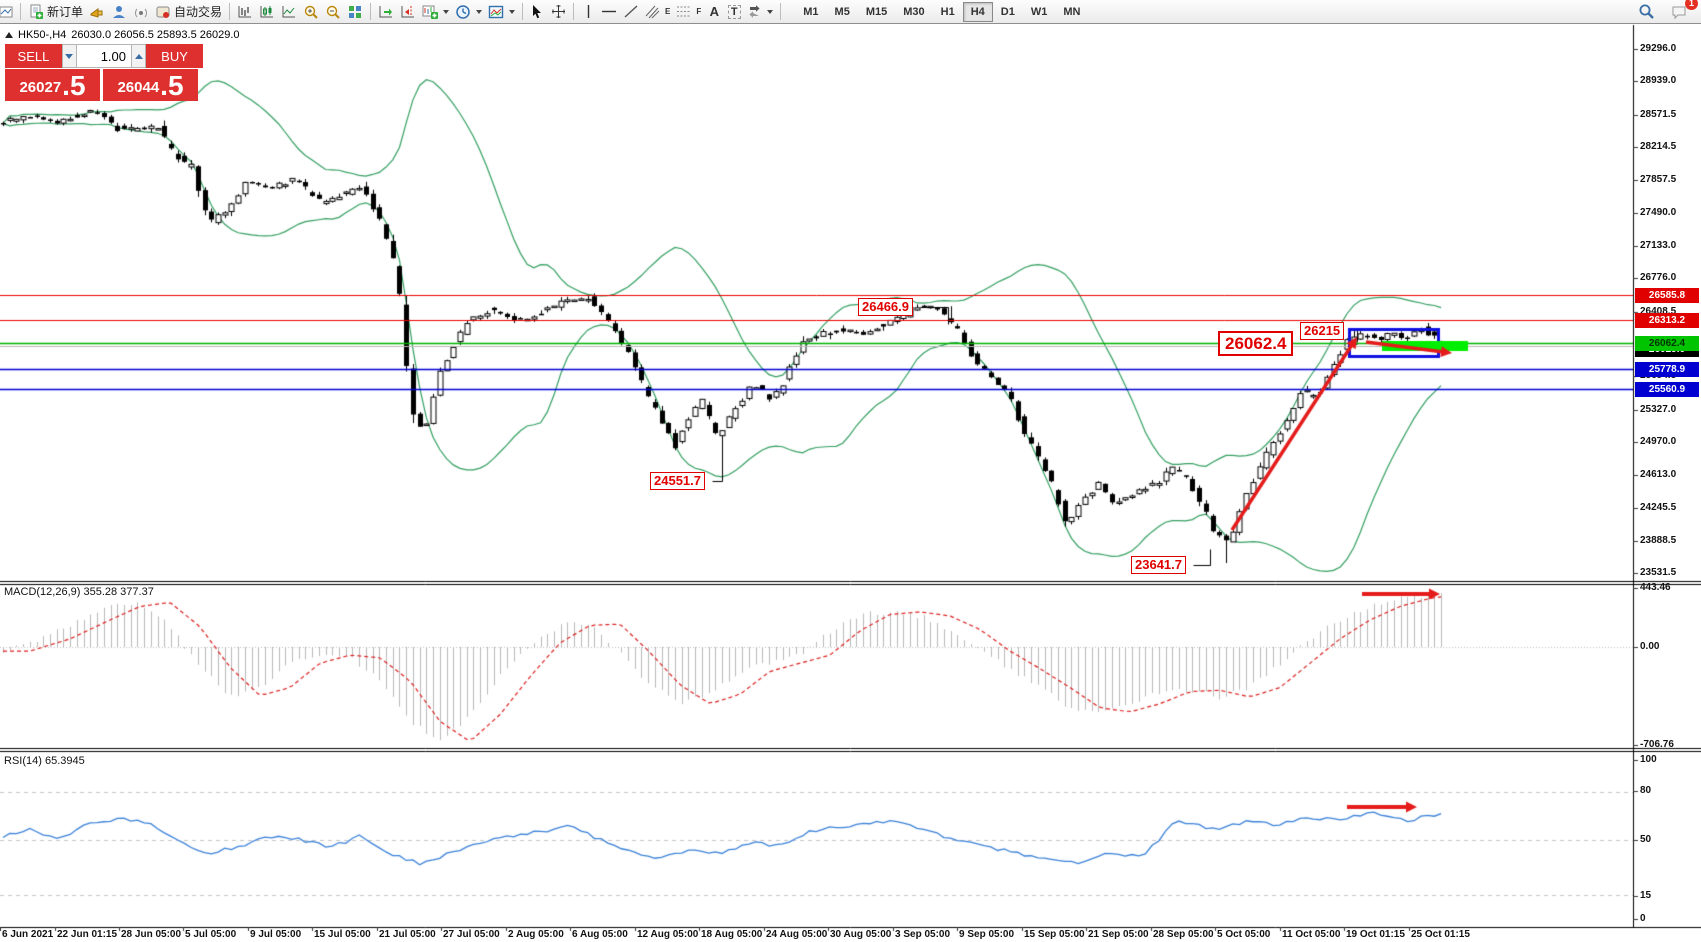 Image resolution: width=1701 pixels, height=942 pixels. What do you see at coordinates (631, 12) in the screenshot?
I see `trendline-button` at bounding box center [631, 12].